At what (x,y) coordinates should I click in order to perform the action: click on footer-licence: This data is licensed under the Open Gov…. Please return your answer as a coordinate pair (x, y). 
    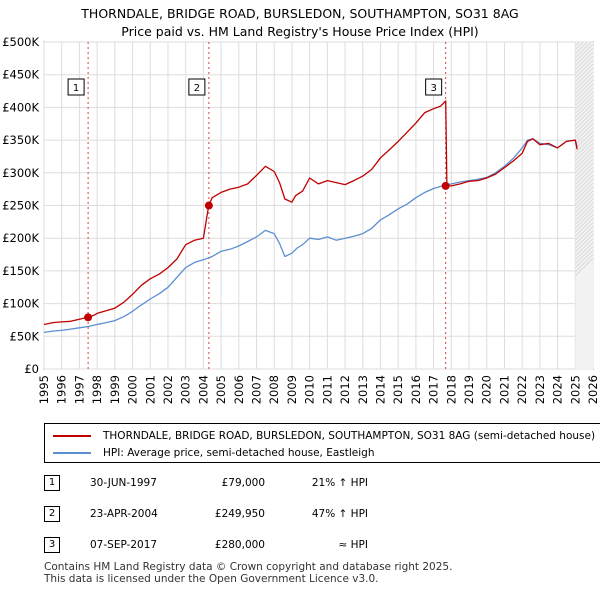
    Looking at the image, I should click on (211, 579).